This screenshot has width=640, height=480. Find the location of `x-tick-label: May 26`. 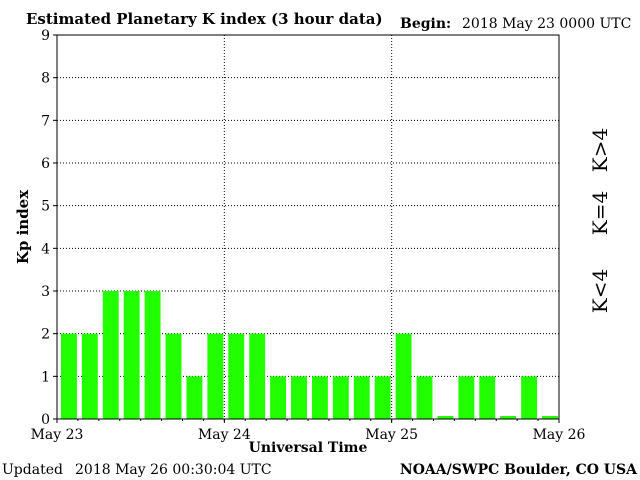

x-tick-label: May 26 is located at coordinates (559, 435).